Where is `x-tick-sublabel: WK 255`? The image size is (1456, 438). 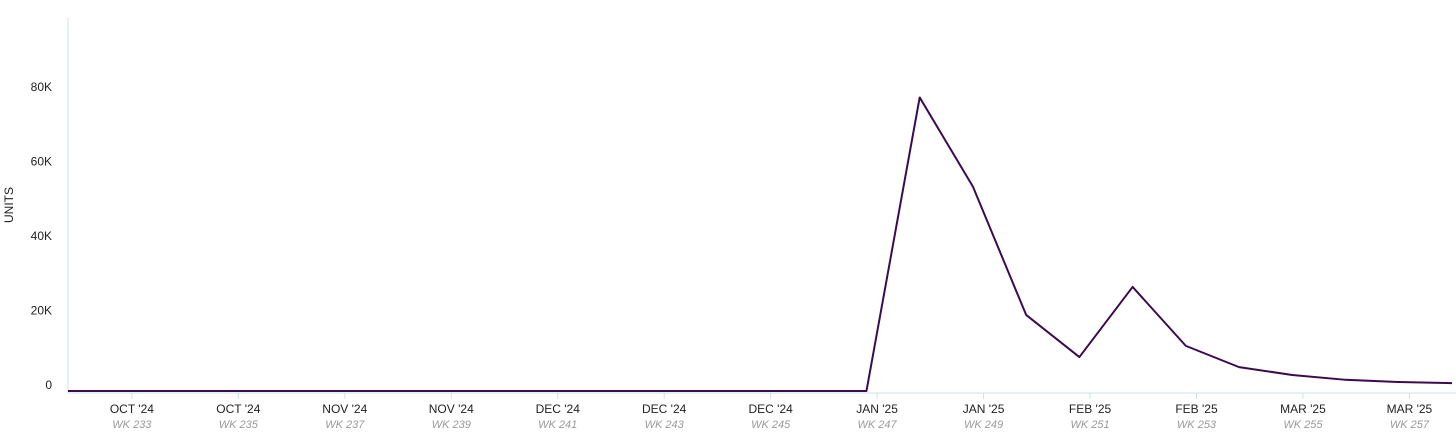 x-tick-sublabel: WK 255 is located at coordinates (1303, 425).